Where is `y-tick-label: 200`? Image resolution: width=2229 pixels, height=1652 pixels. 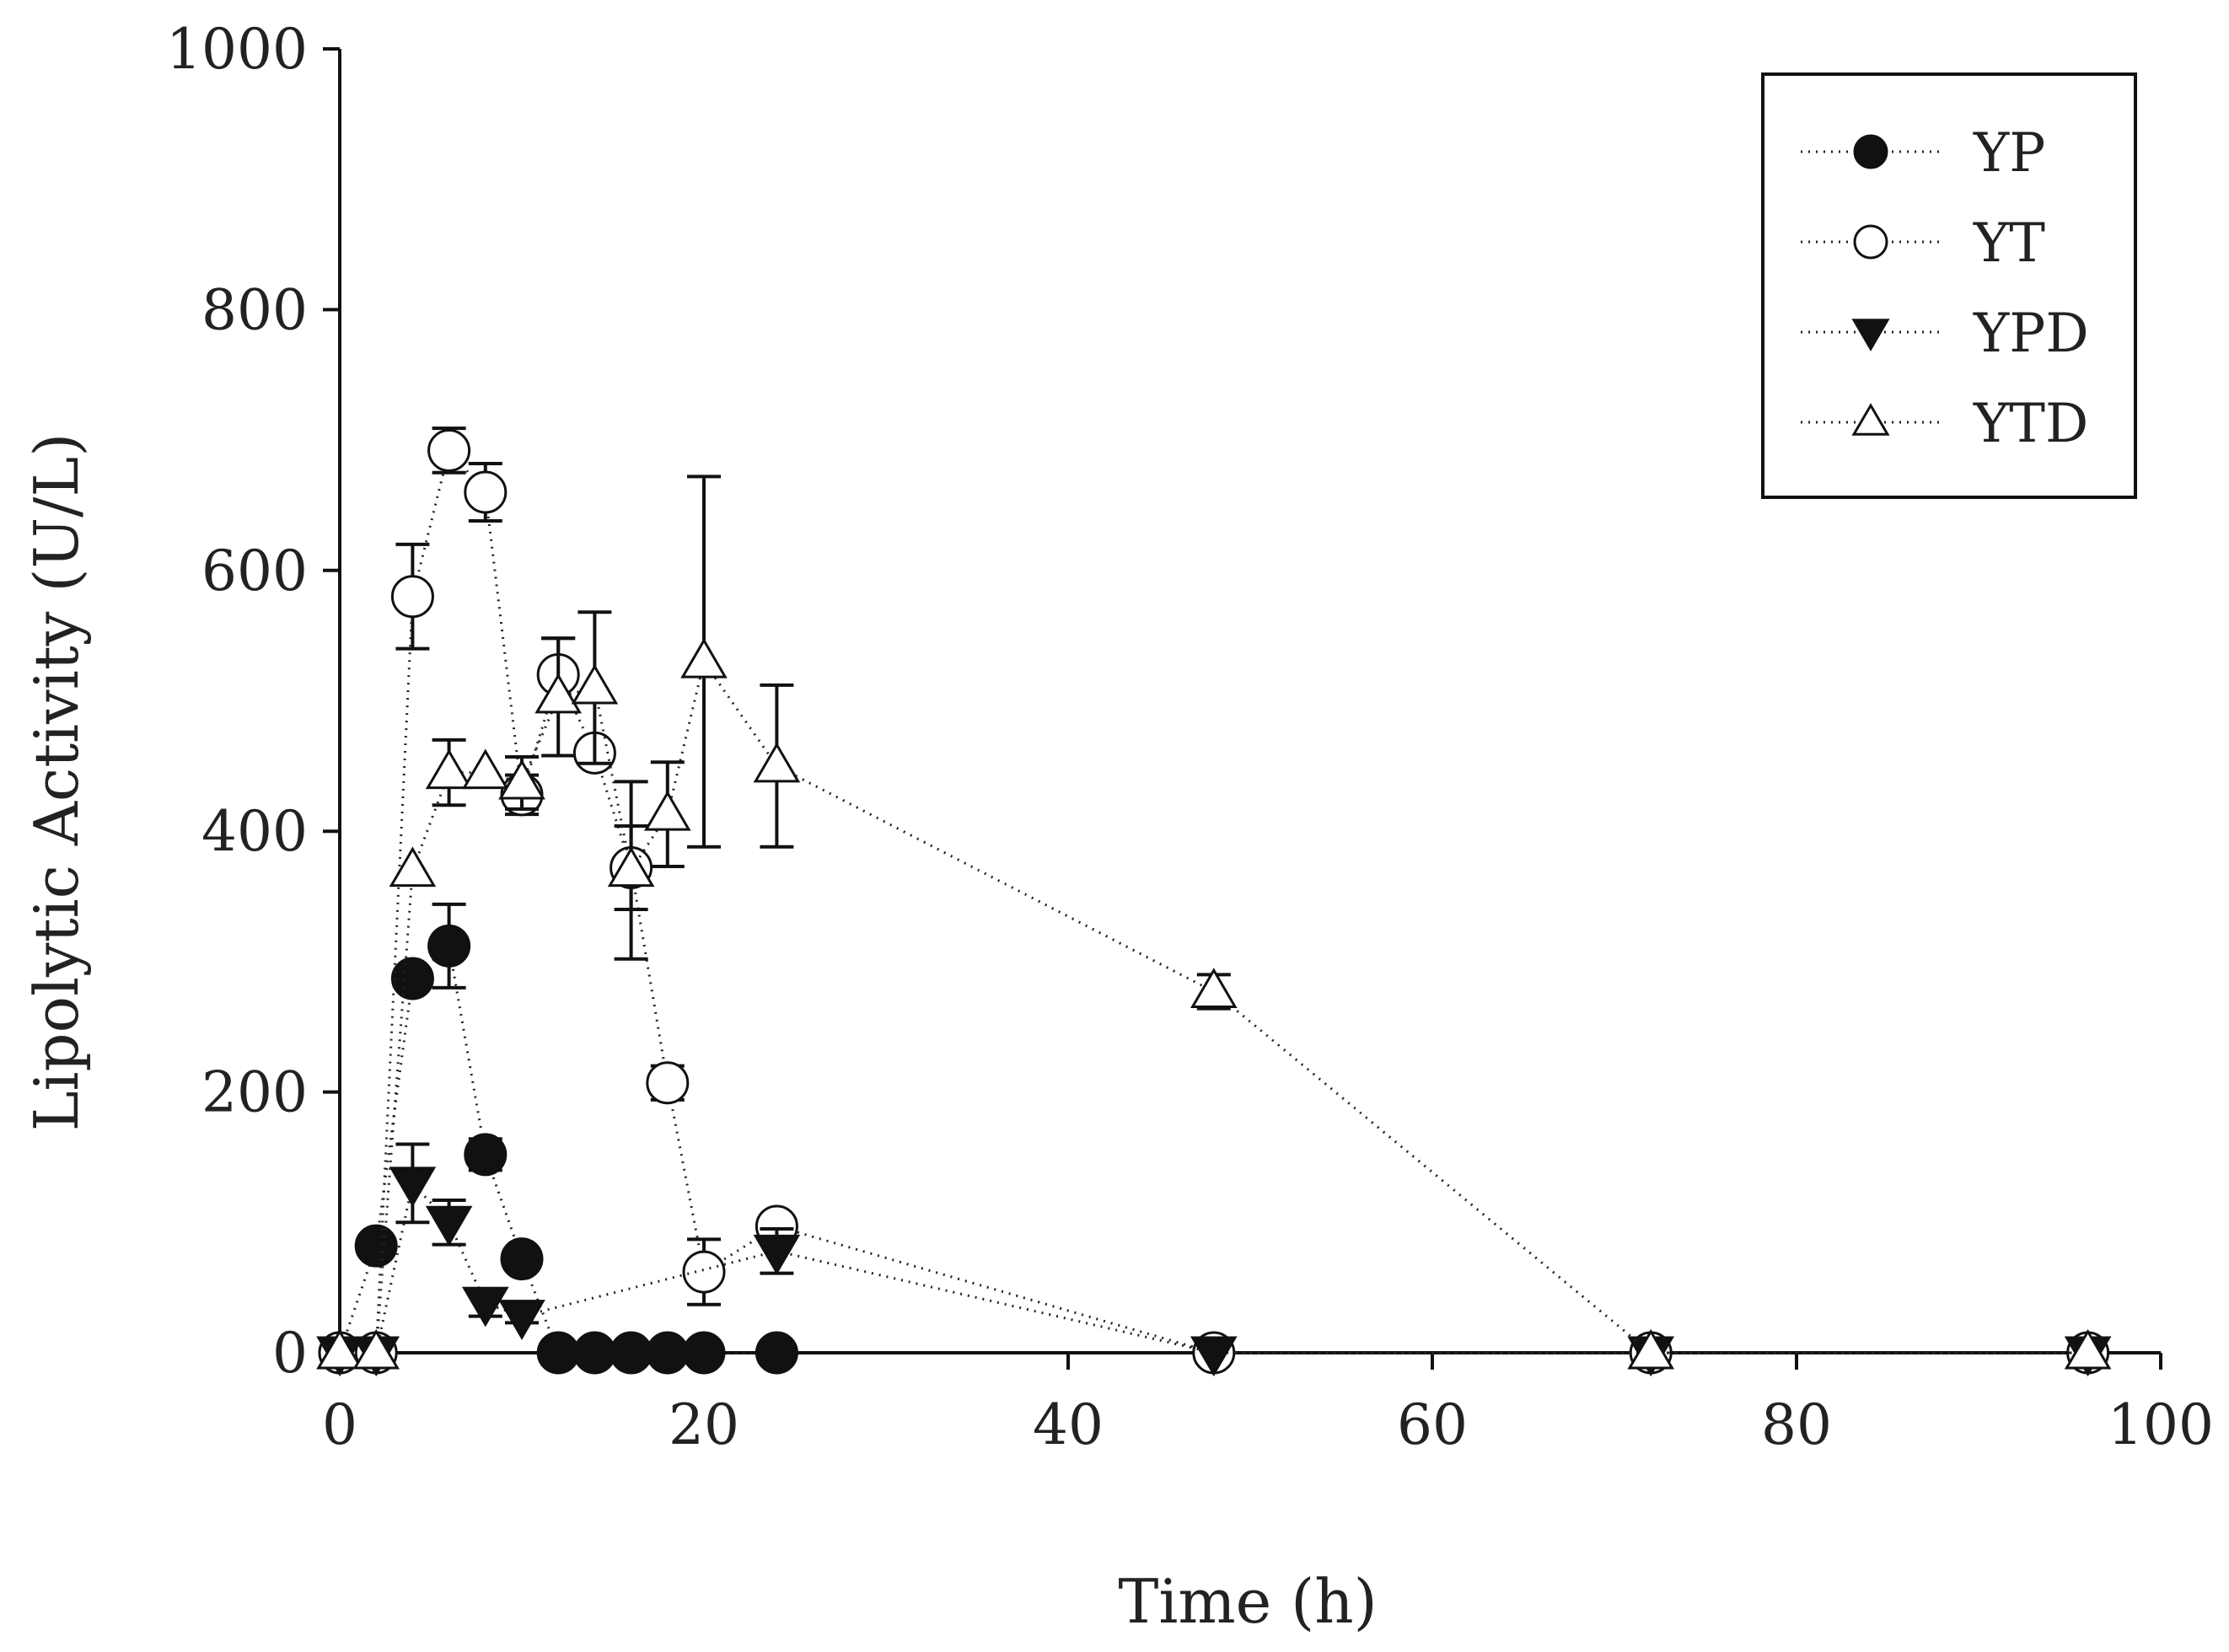 y-tick-label: 200 is located at coordinates (254, 1092).